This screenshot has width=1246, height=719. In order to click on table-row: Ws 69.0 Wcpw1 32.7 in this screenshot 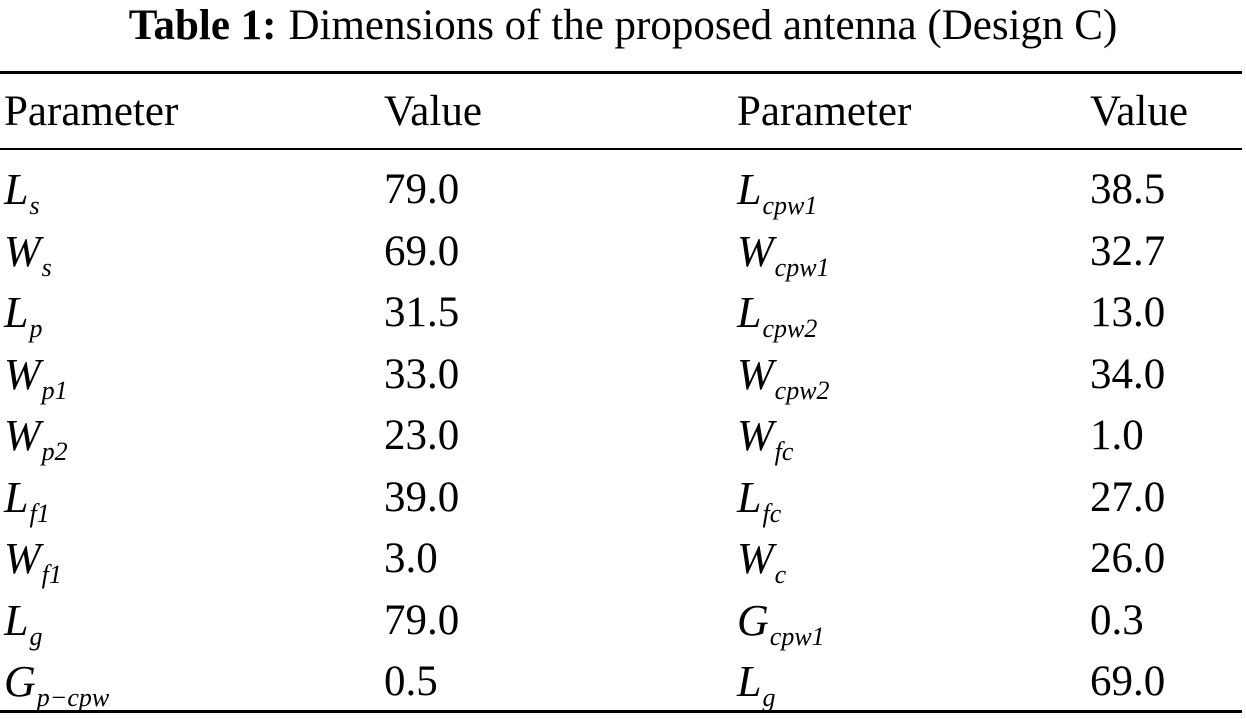, I will do `click(623, 252)`.